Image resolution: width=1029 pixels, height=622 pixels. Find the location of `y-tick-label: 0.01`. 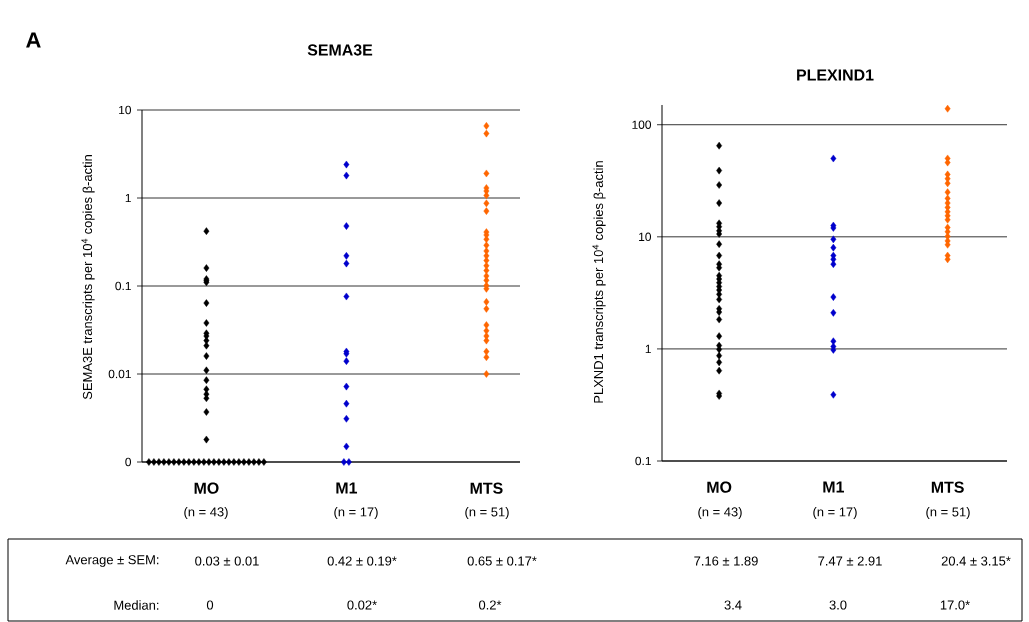

y-tick-label: 0.01 is located at coordinates (119, 374).